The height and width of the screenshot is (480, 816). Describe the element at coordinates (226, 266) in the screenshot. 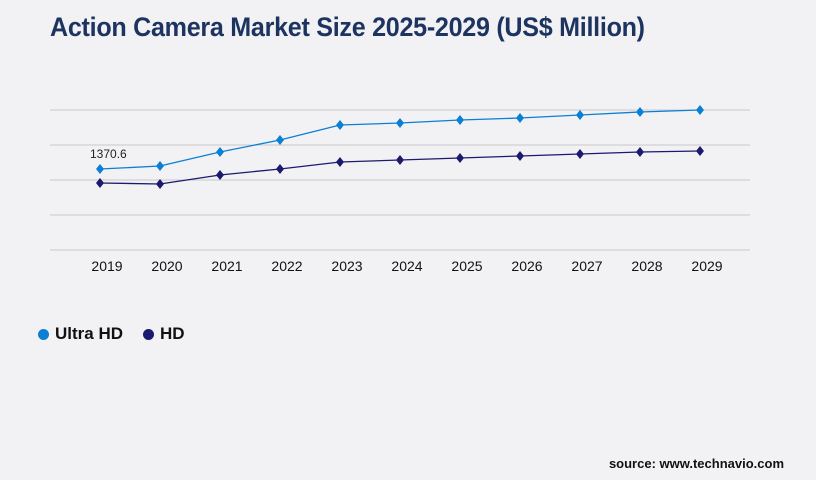

I see `x-tick-label: 2021` at that location.